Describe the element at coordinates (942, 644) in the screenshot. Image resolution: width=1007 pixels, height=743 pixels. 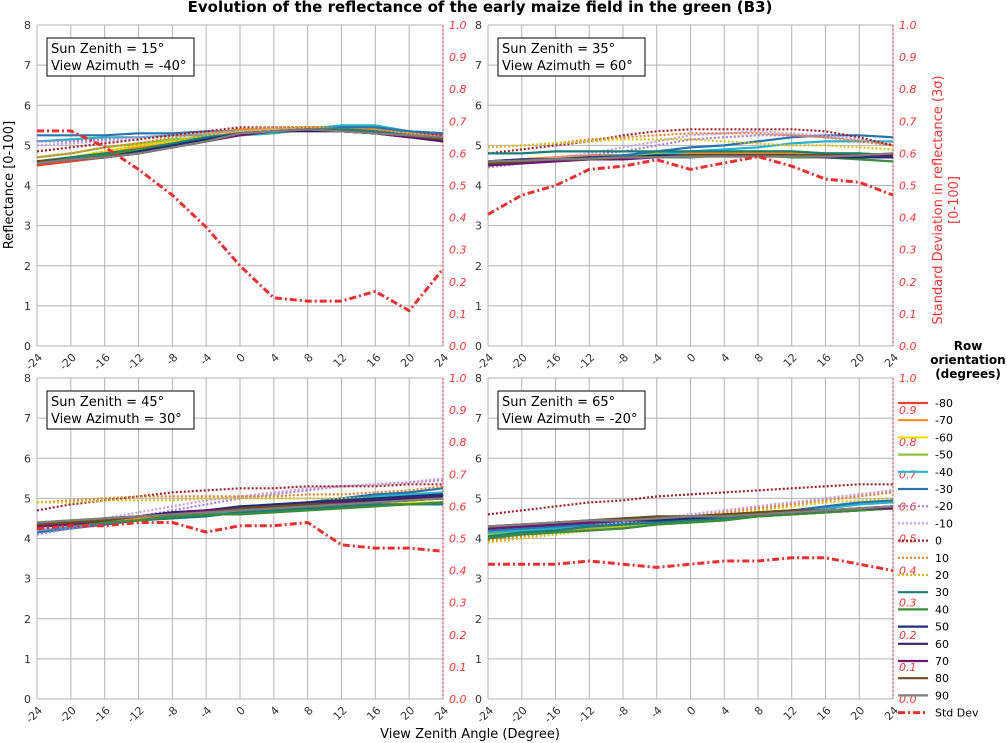
I see `legend-label-60: 60` at that location.